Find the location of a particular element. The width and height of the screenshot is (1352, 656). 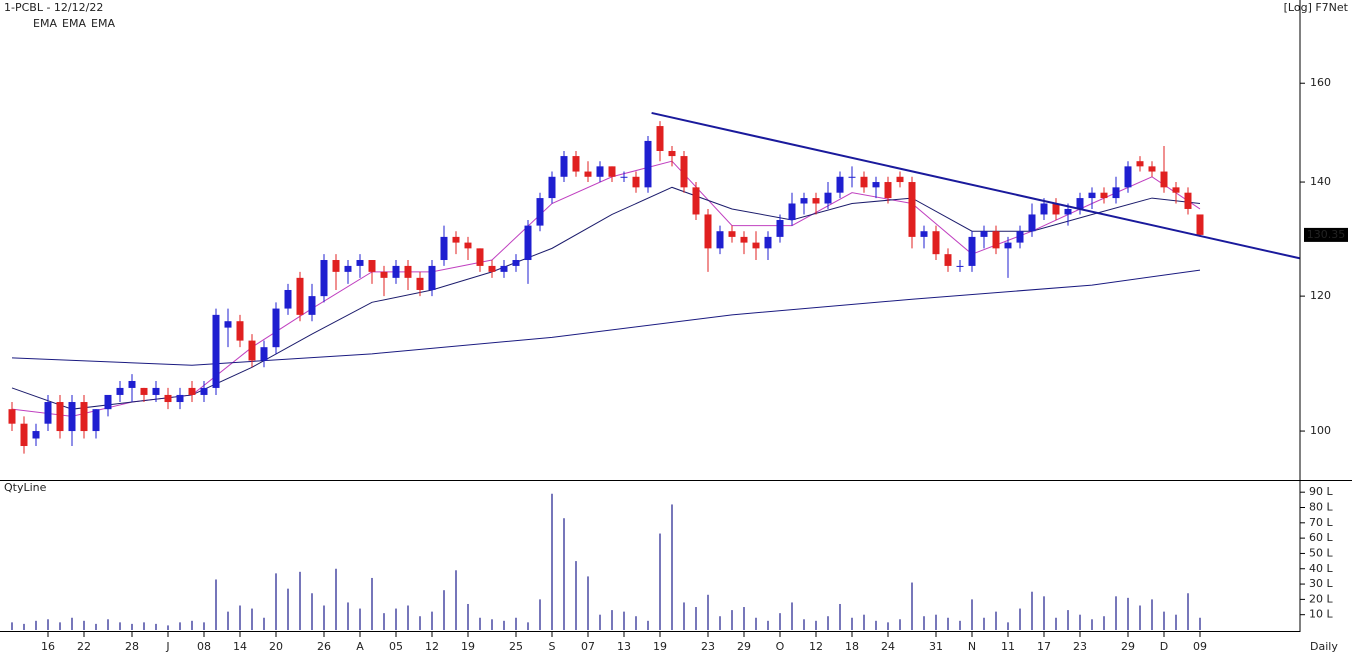

volume-tick-label: 40 L is located at coordinates (1321, 568).